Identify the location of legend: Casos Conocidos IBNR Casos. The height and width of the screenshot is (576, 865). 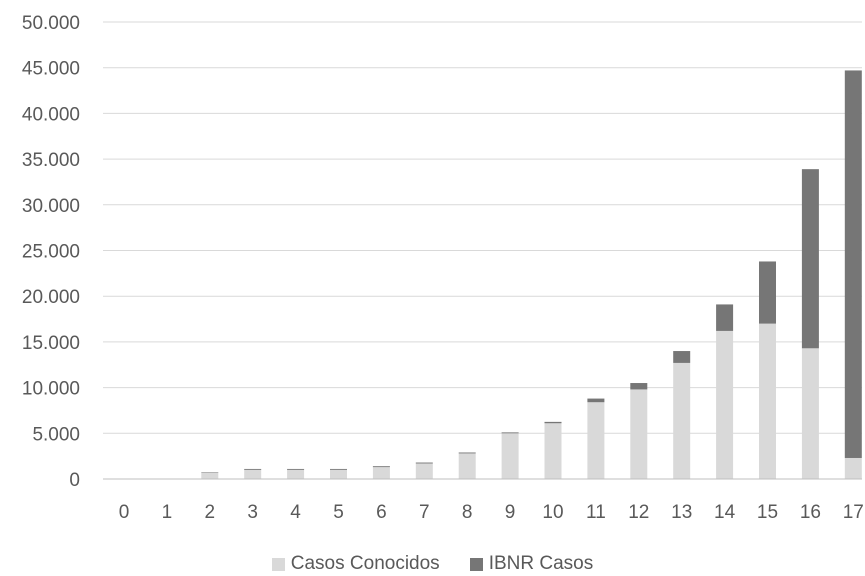
(432, 564).